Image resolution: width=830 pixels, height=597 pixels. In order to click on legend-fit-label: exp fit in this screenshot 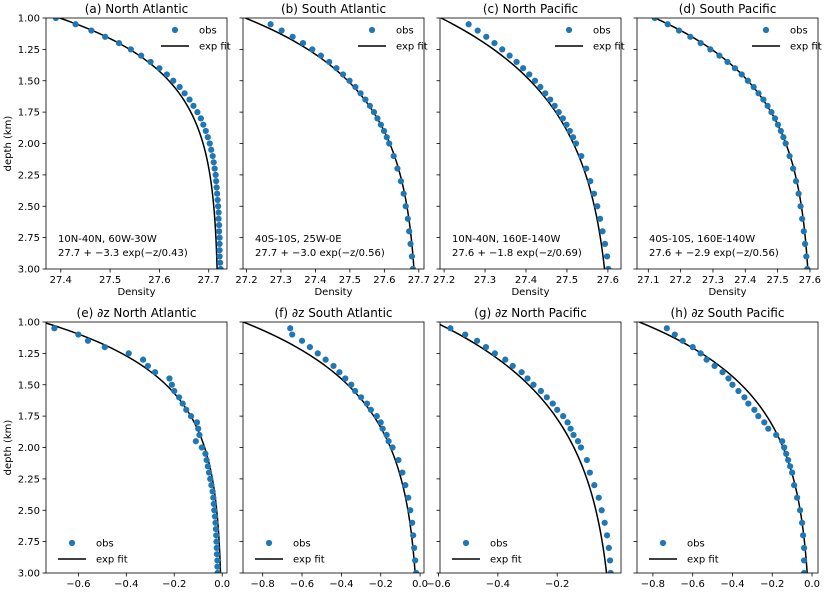, I will do `click(806, 47)`.